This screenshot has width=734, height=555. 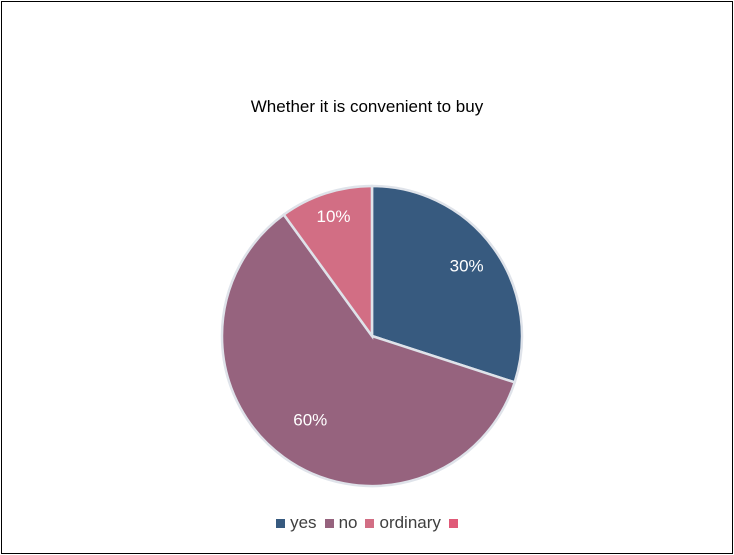 I want to click on pie-slice-ordinary, so click(x=328, y=262).